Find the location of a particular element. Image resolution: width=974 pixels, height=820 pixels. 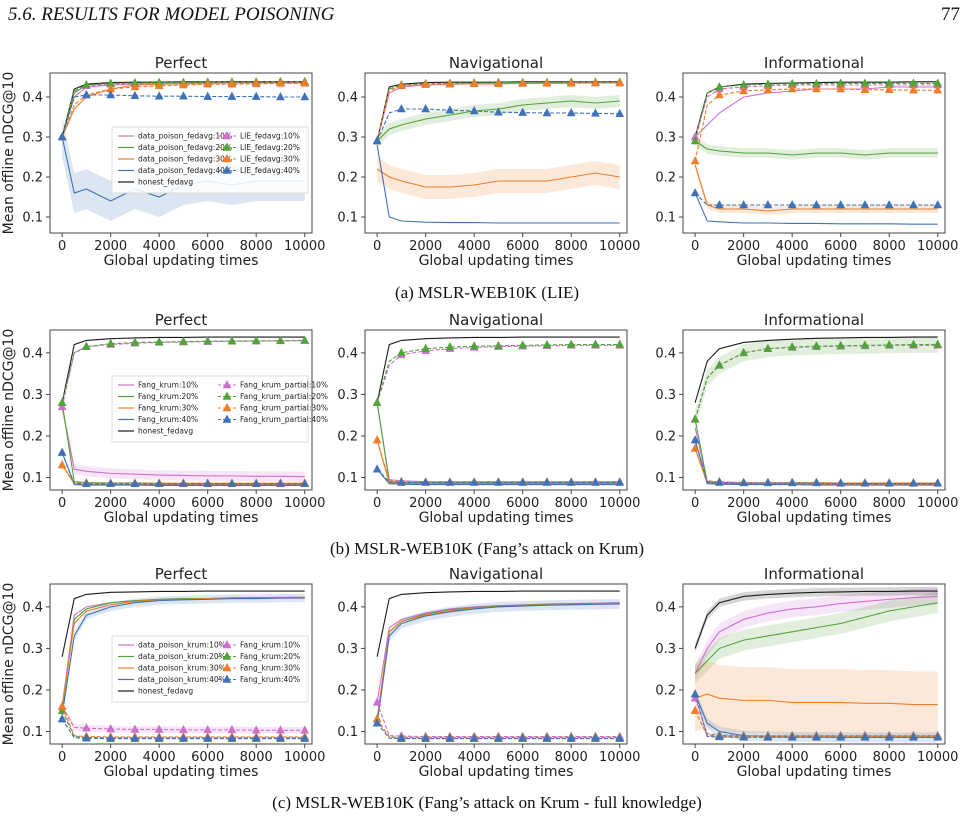

legend-entry: data_poison_fedavg:40% is located at coordinates (185, 170).